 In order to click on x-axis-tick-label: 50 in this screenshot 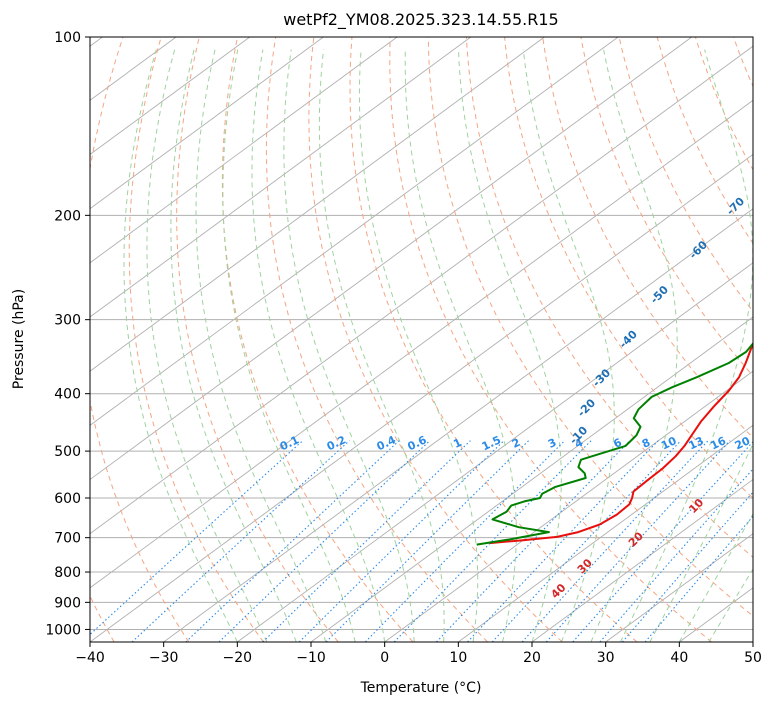, I will do `click(753, 658)`.